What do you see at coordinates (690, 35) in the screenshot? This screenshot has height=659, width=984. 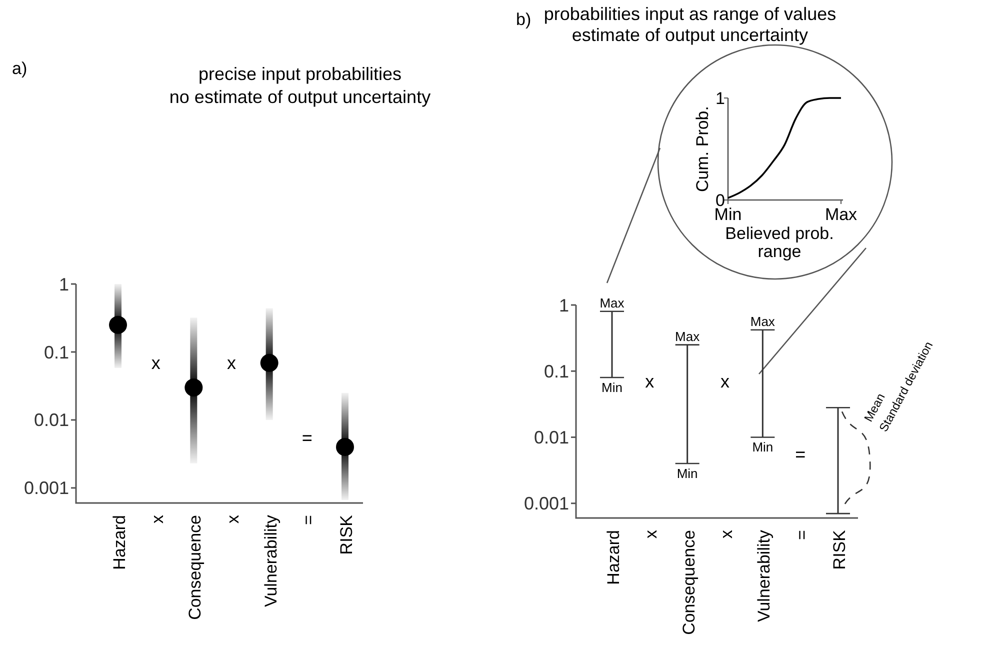 I see `chart-subtitle: estimate of output uncertainty` at bounding box center [690, 35].